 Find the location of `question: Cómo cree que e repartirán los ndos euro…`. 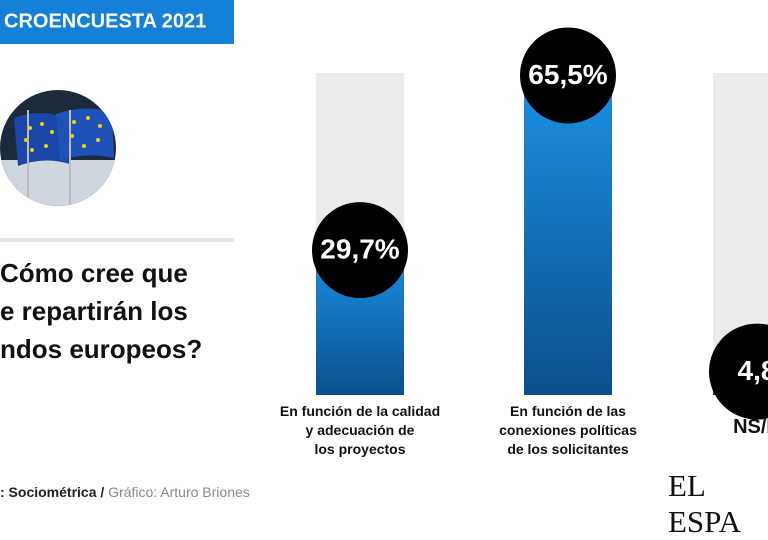

question: Cómo cree que e repartirán los ndos euro… is located at coordinates (101, 311).